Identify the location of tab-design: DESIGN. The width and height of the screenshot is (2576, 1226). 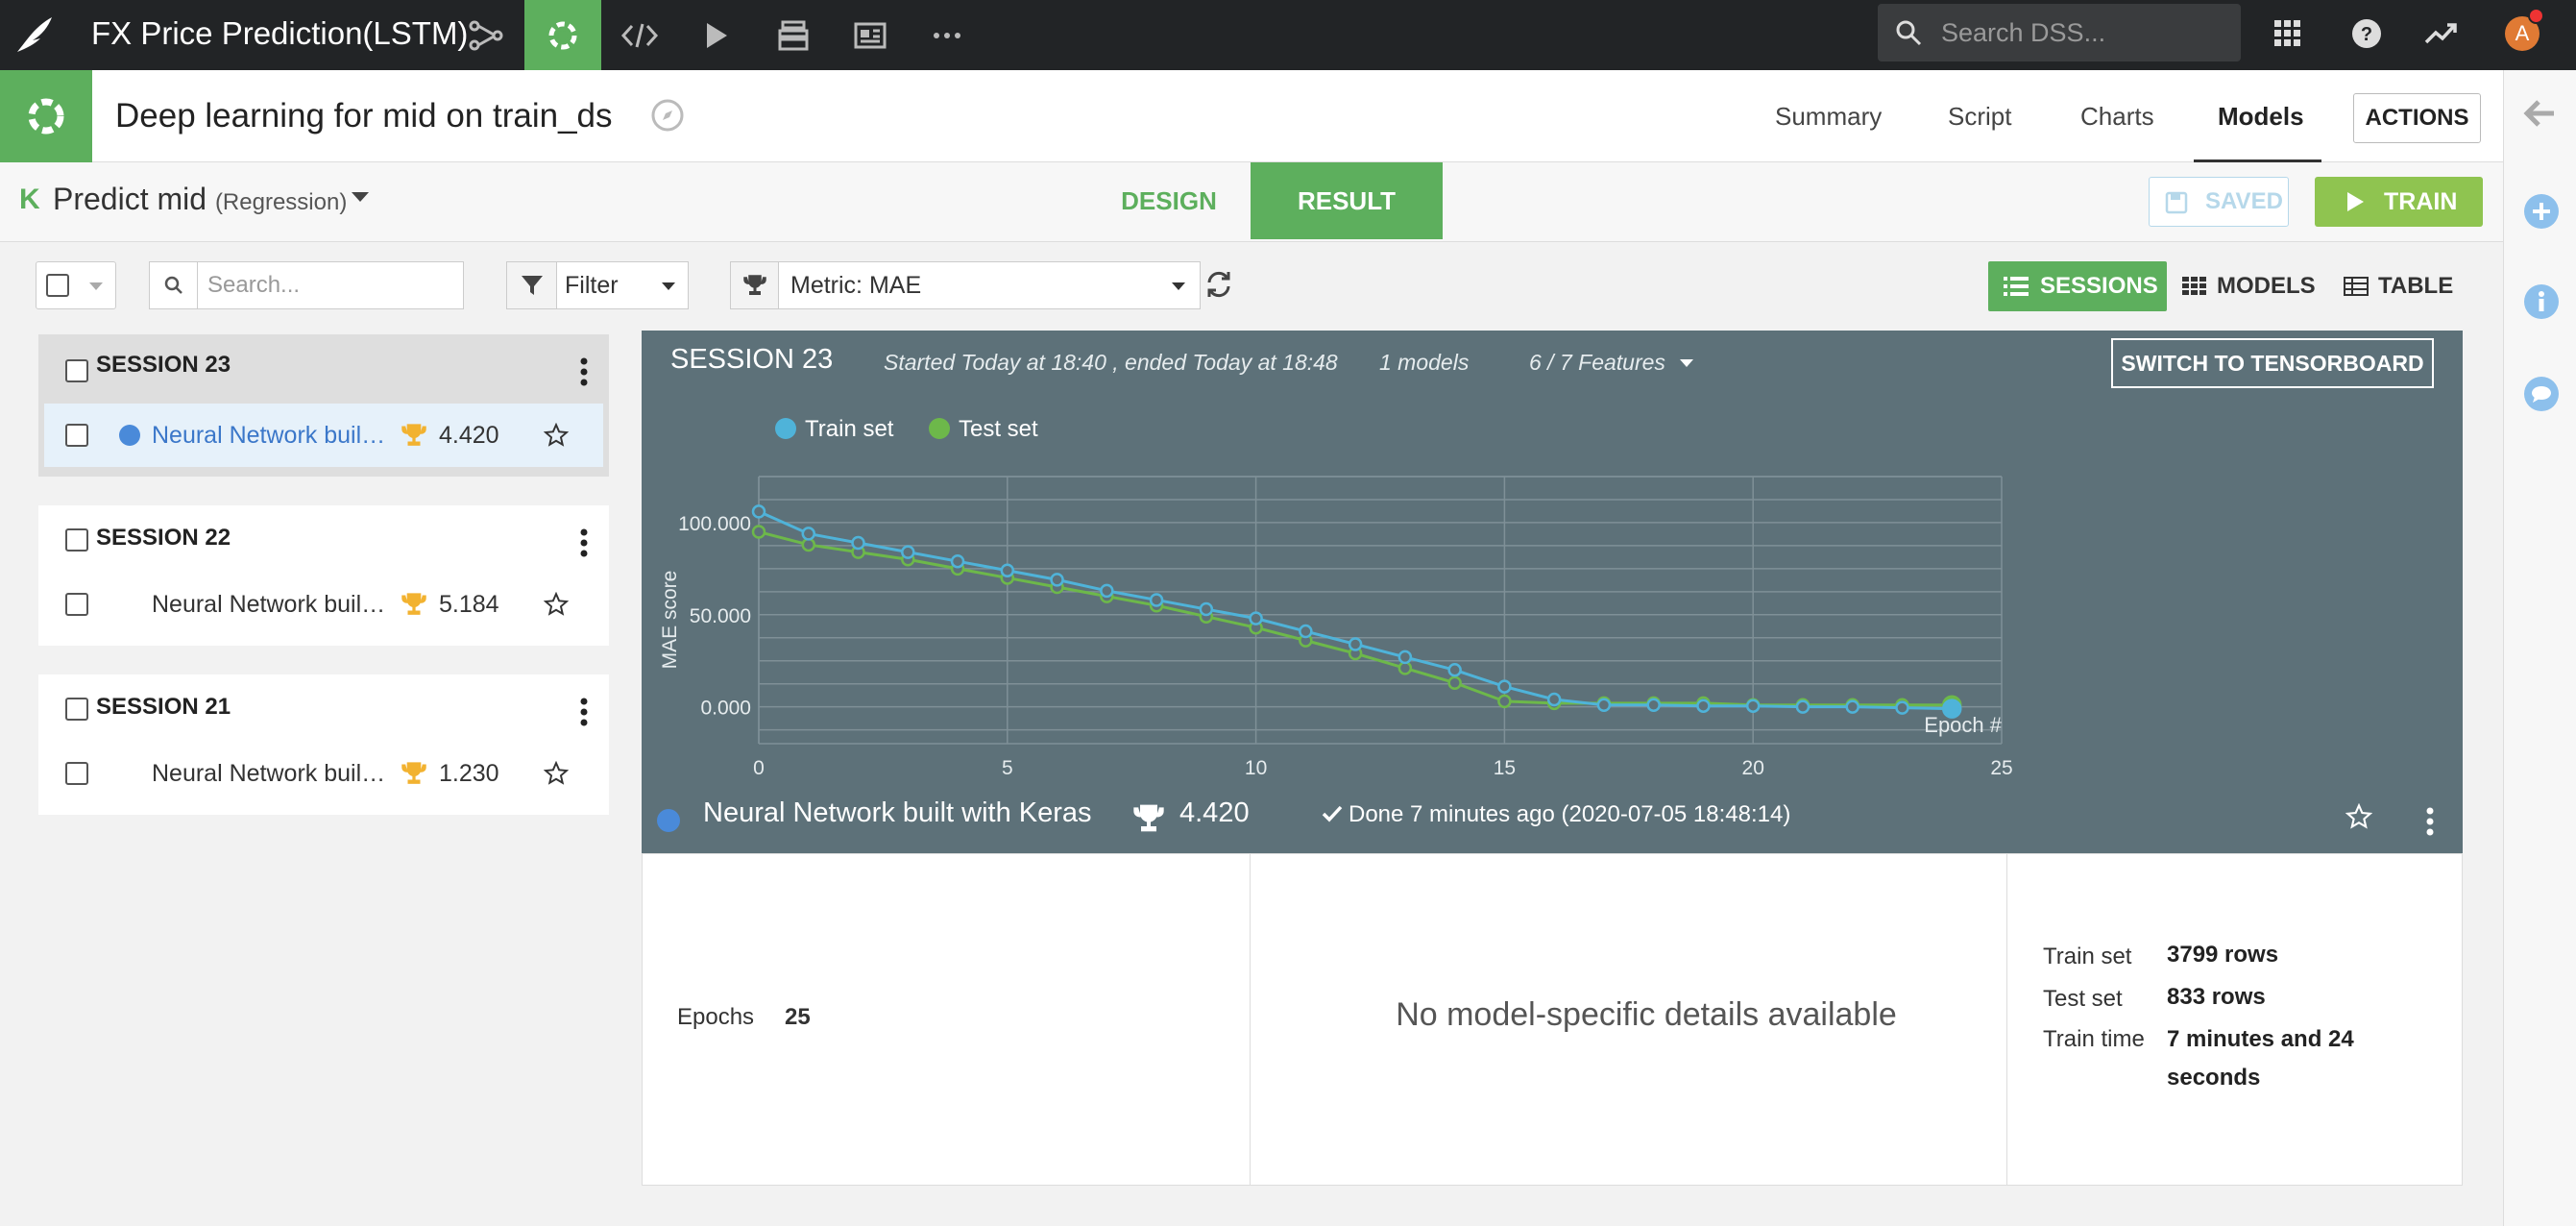
(1169, 201).